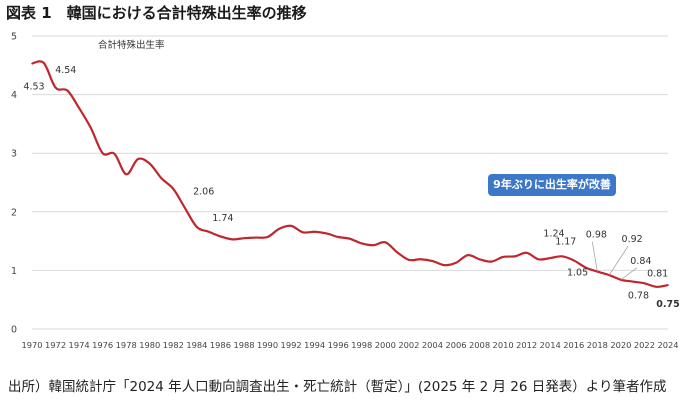 Image resolution: width=680 pixels, height=403 pixels. Describe the element at coordinates (597, 345) in the screenshot. I see `x-tick-label: 2018` at that location.